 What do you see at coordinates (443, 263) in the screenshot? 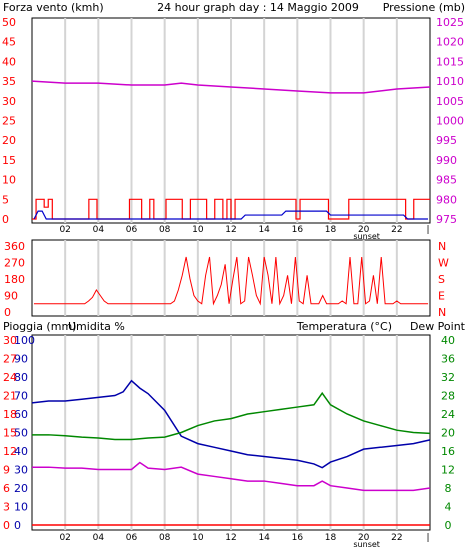
I see `direction-compass-label: W` at bounding box center [443, 263].